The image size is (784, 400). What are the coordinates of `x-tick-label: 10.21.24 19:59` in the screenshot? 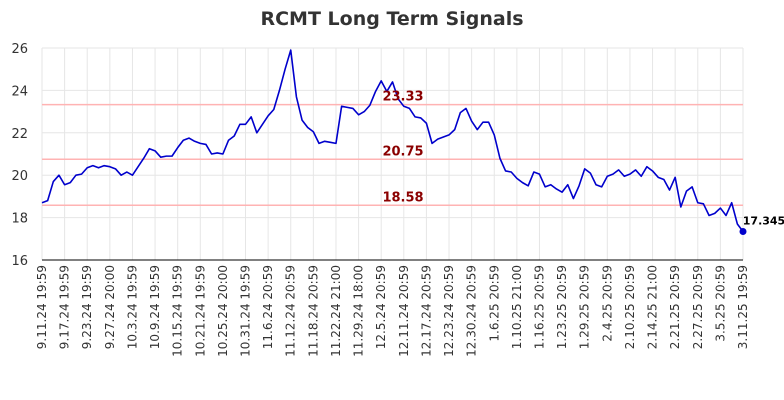 It's located at (200, 311).